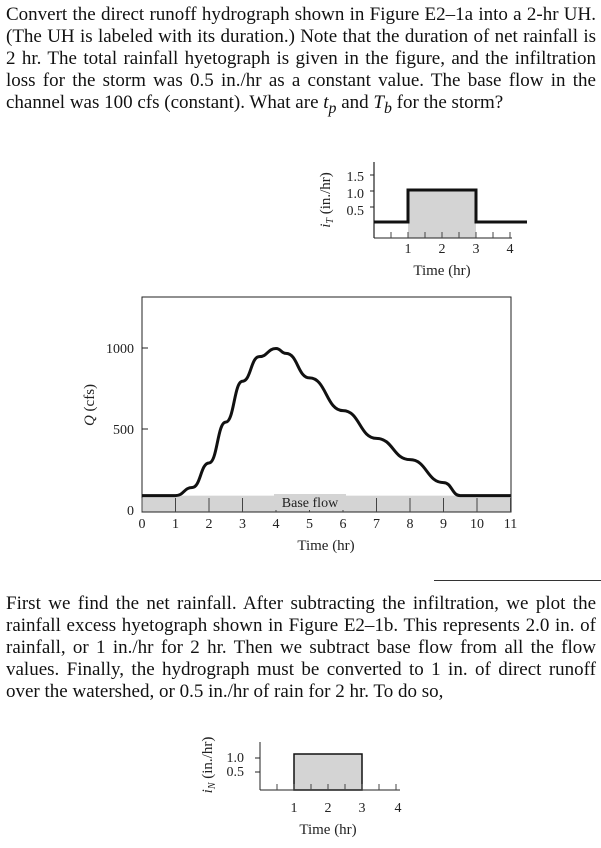 This screenshot has width=601, height=848. Describe the element at coordinates (120, 349) in the screenshot. I see `y-tick-label: 1000` at that location.